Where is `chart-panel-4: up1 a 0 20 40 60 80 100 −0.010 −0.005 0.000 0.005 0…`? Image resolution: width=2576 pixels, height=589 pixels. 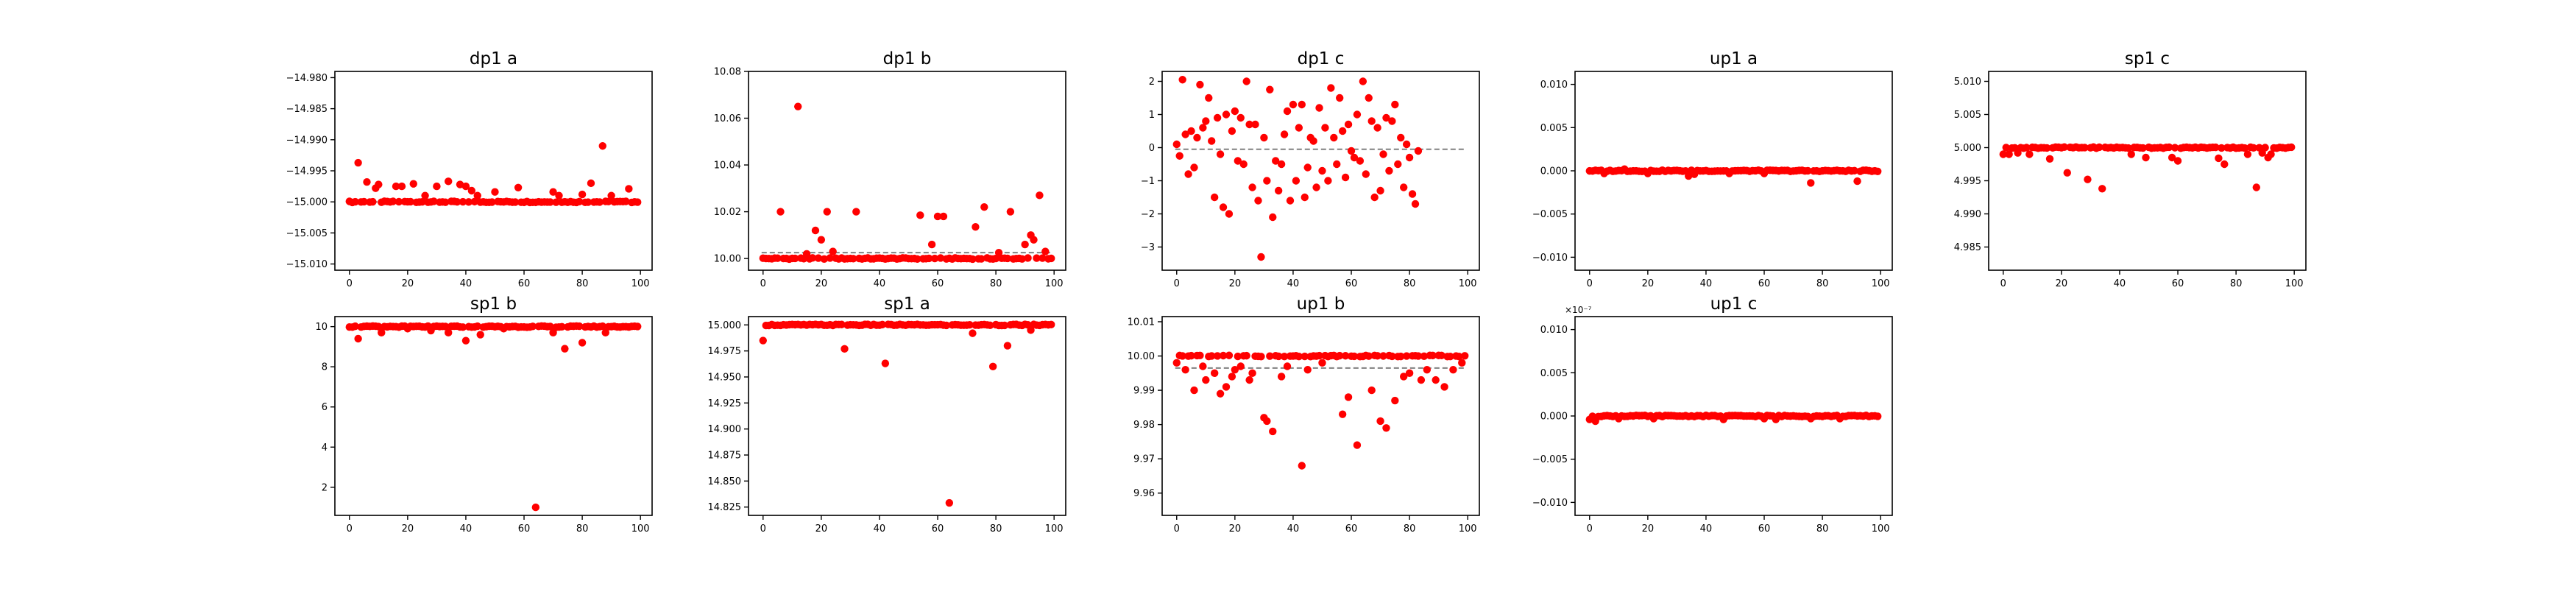 chart-panel-4: up1 a 0 20 40 60 80 100 −0.010 −0.005 0.000 0.005 0… is located at coordinates (1712, 169).